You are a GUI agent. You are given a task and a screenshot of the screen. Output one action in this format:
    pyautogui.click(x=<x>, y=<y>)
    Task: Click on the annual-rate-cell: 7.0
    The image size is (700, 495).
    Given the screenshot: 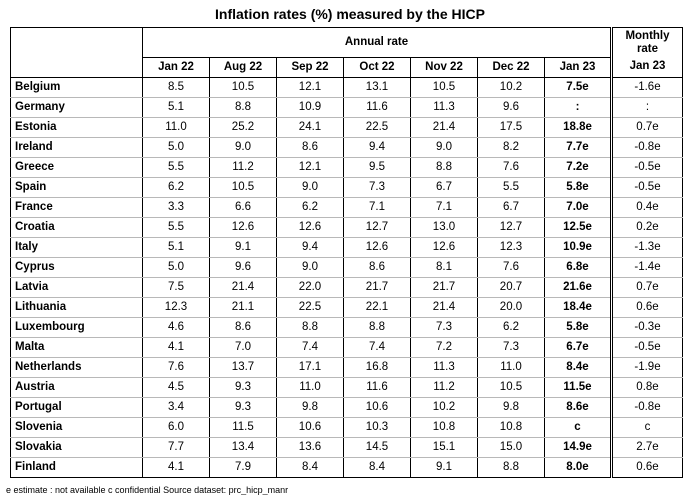 What is the action you would take?
    pyautogui.click(x=243, y=347)
    